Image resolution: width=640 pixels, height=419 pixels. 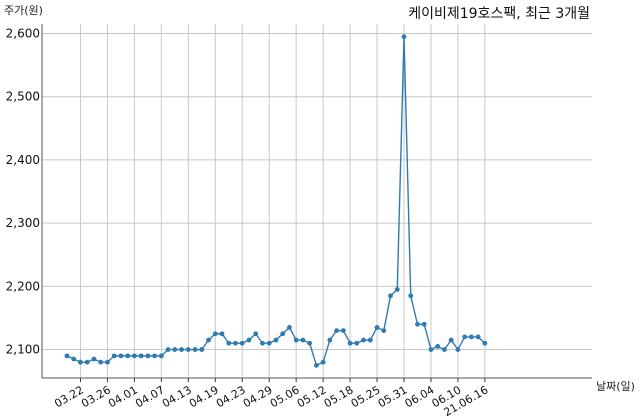 What do you see at coordinates (204, 396) in the screenshot?
I see `x-tick-label: 04.19` at bounding box center [204, 396].